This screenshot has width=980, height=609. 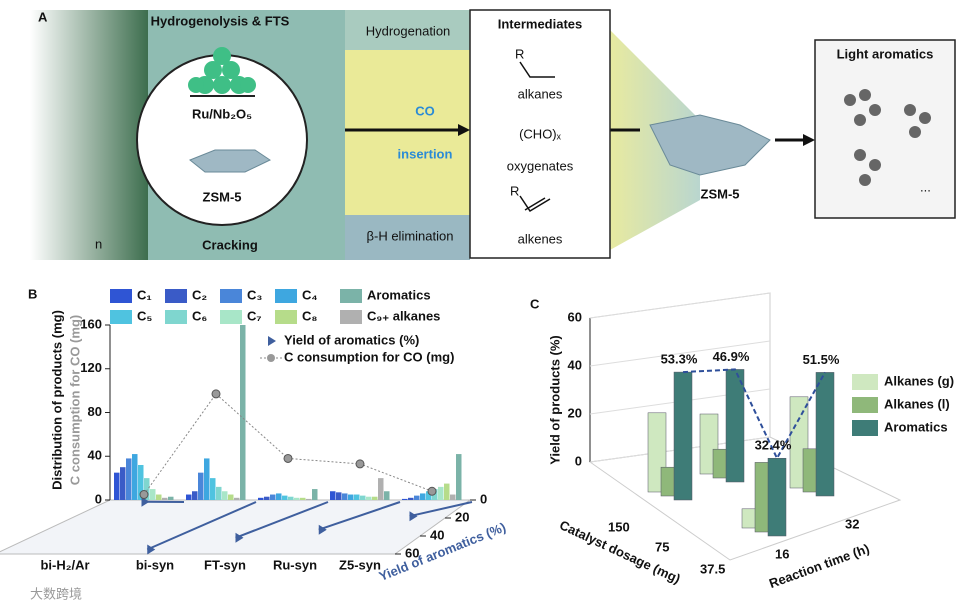 What do you see at coordinates (540, 93) in the screenshot?
I see `label: alkanes` at bounding box center [540, 93].